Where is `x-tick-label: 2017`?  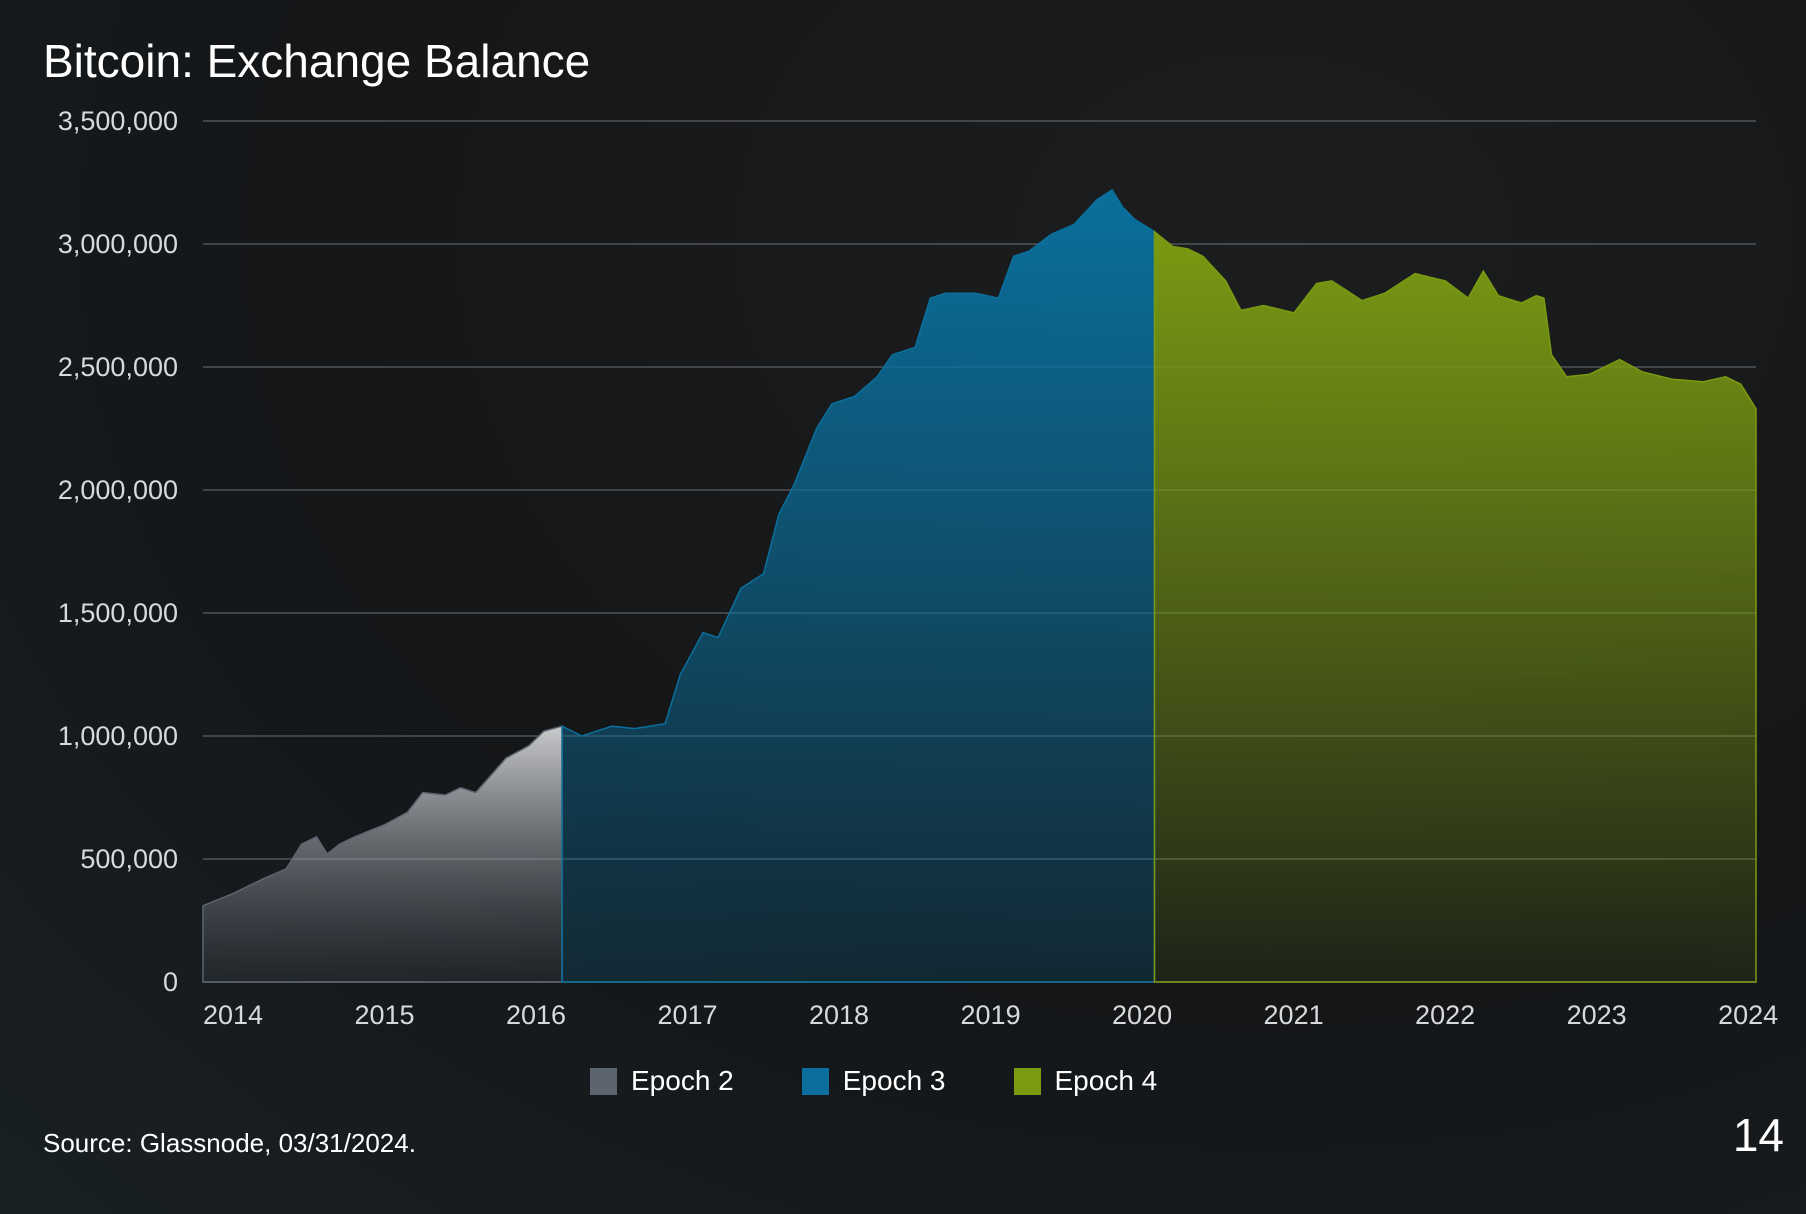 x-tick-label: 2017 is located at coordinates (687, 1015).